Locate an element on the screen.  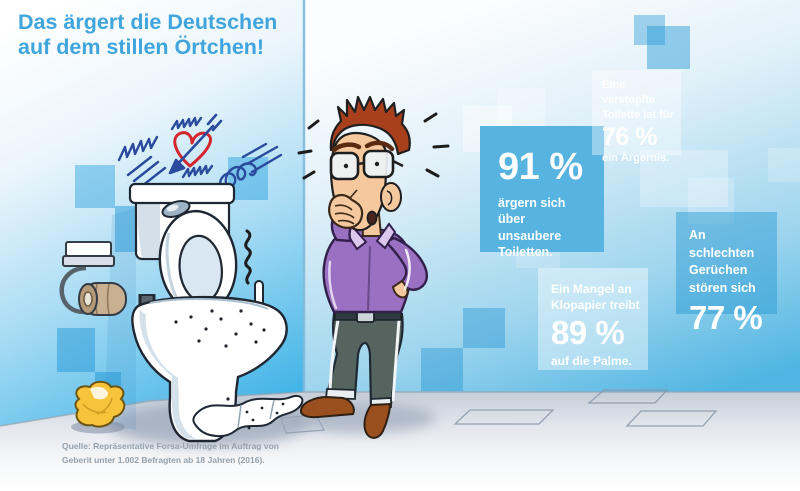
stat-intro-89: Ein Mangel an Klopapier treibt is located at coordinates (595, 297).